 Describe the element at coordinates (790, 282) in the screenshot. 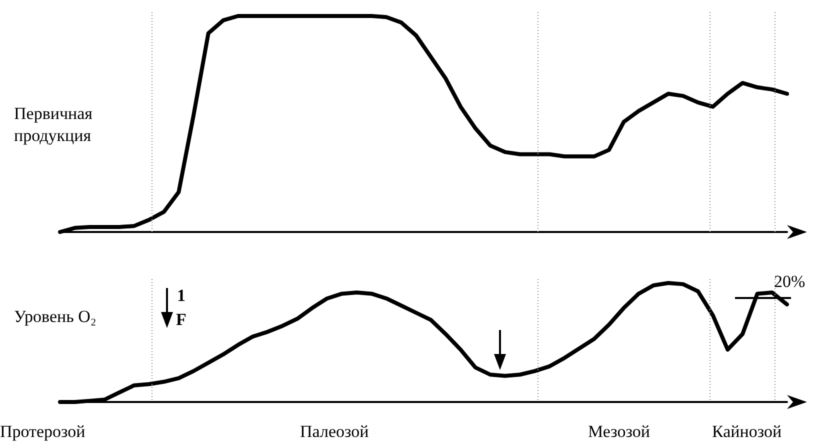

I see `annotation: 20%` at that location.